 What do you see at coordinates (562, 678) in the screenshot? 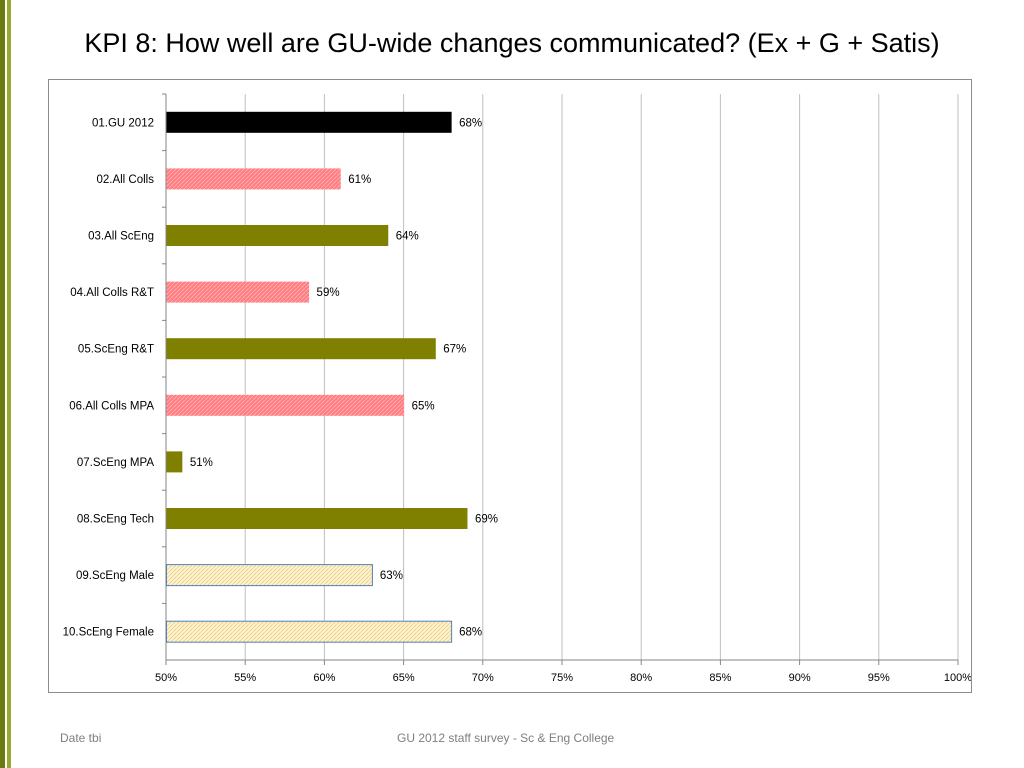
I see `x-tick-label: 75%` at bounding box center [562, 678].